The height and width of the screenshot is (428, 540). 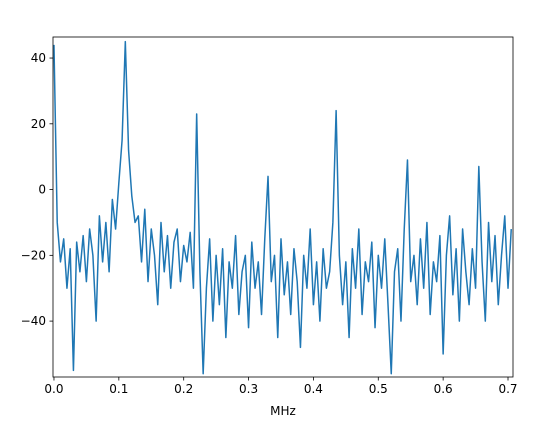 What do you see at coordinates (33, 255) in the screenshot?
I see `y-tick-label: −20` at bounding box center [33, 255].